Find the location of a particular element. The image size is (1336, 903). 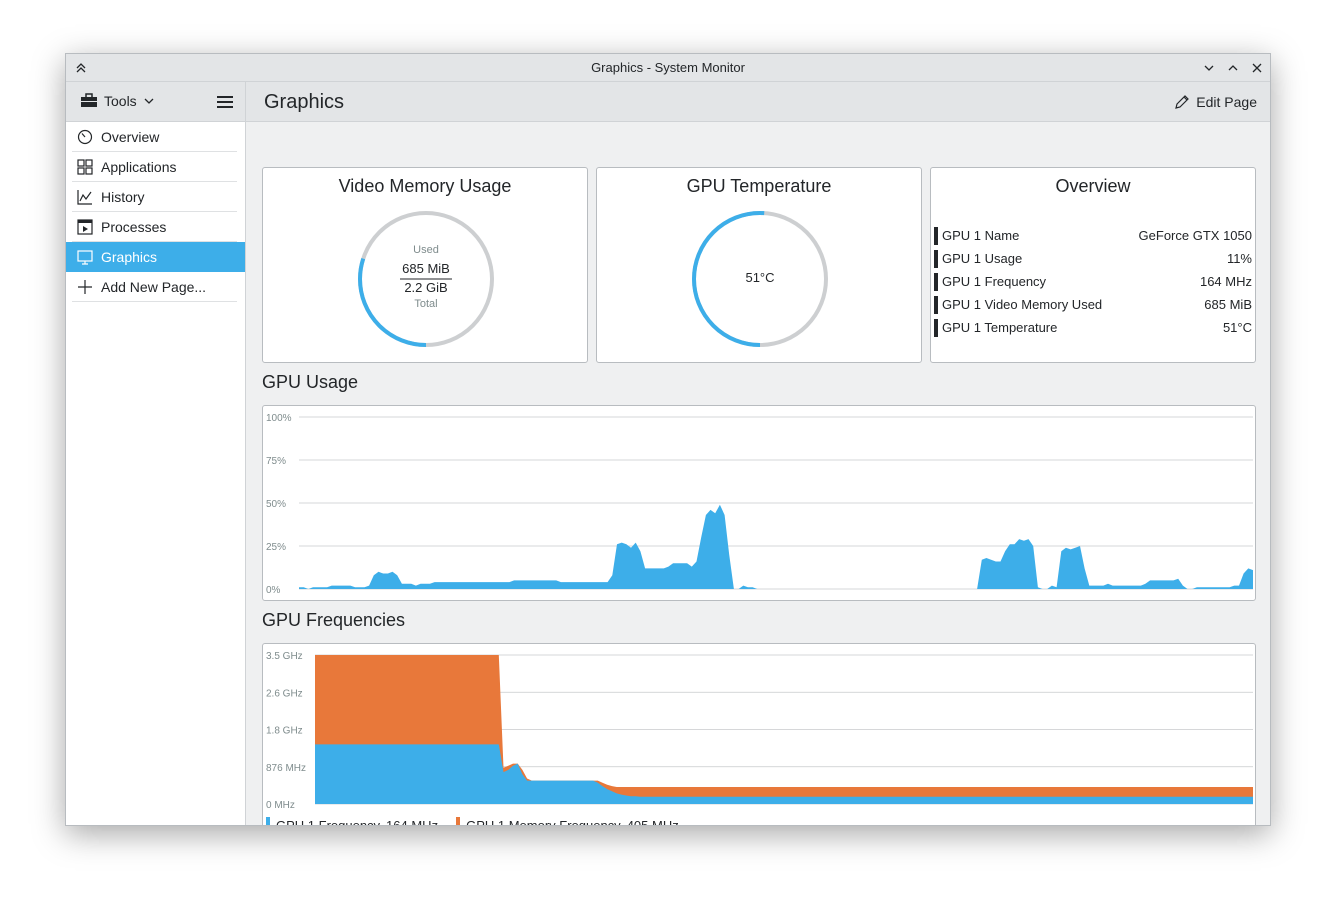

temperature-value: 51°C is located at coordinates (760, 277).